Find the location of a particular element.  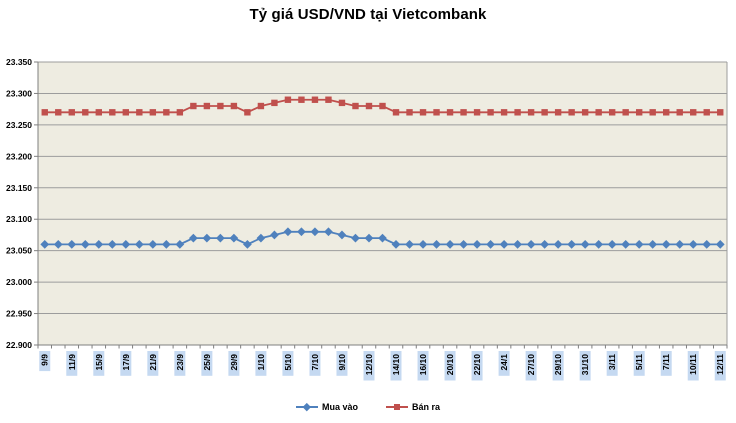

chart-legend: Mua vào Bán ra is located at coordinates (368, 407).